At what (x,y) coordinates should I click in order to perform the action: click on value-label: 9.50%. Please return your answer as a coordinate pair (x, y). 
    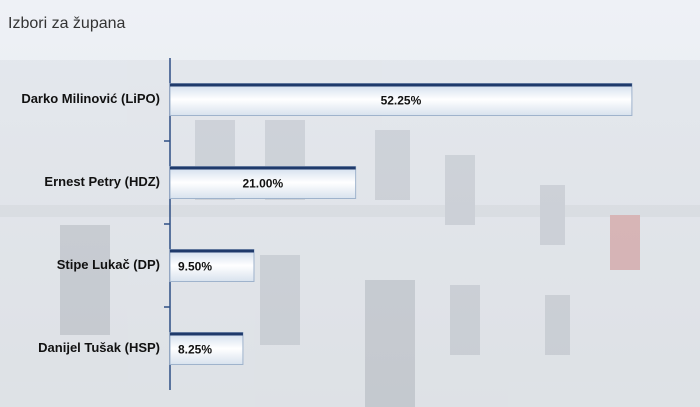
    Looking at the image, I should click on (195, 267).